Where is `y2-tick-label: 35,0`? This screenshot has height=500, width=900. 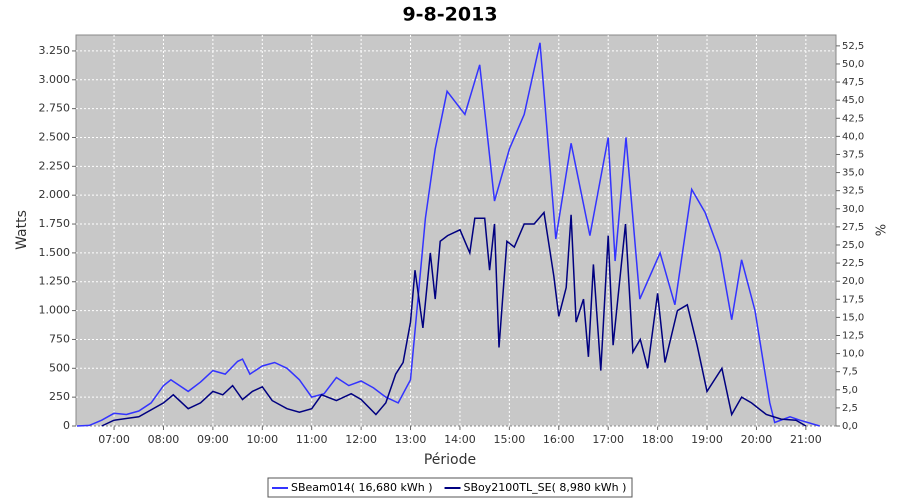
y2-tick-label: 35,0 is located at coordinates (853, 173).